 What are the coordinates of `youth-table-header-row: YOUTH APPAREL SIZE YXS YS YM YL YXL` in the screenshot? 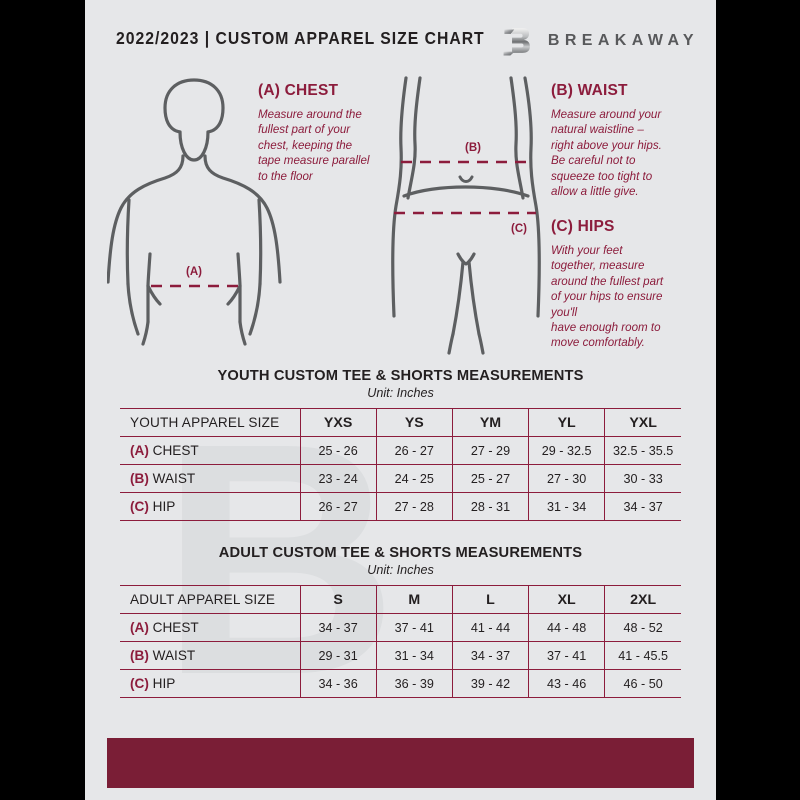 It's located at (400, 422).